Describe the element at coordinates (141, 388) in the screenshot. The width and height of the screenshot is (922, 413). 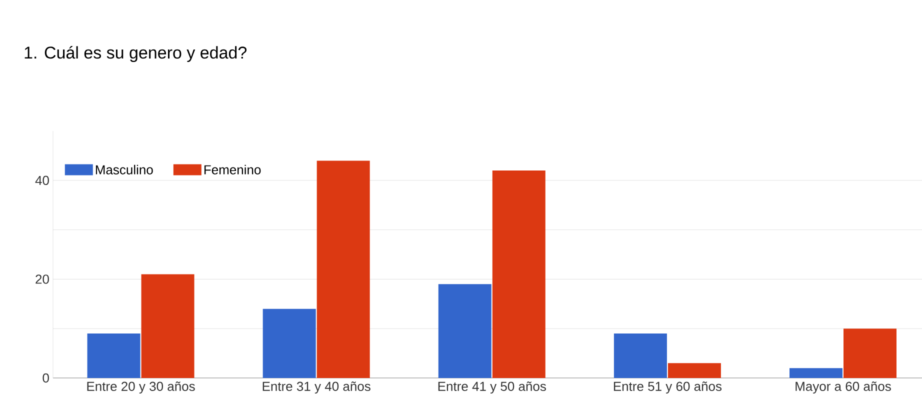
I see `x-tick-label: Entre 20 y 30 años` at that location.